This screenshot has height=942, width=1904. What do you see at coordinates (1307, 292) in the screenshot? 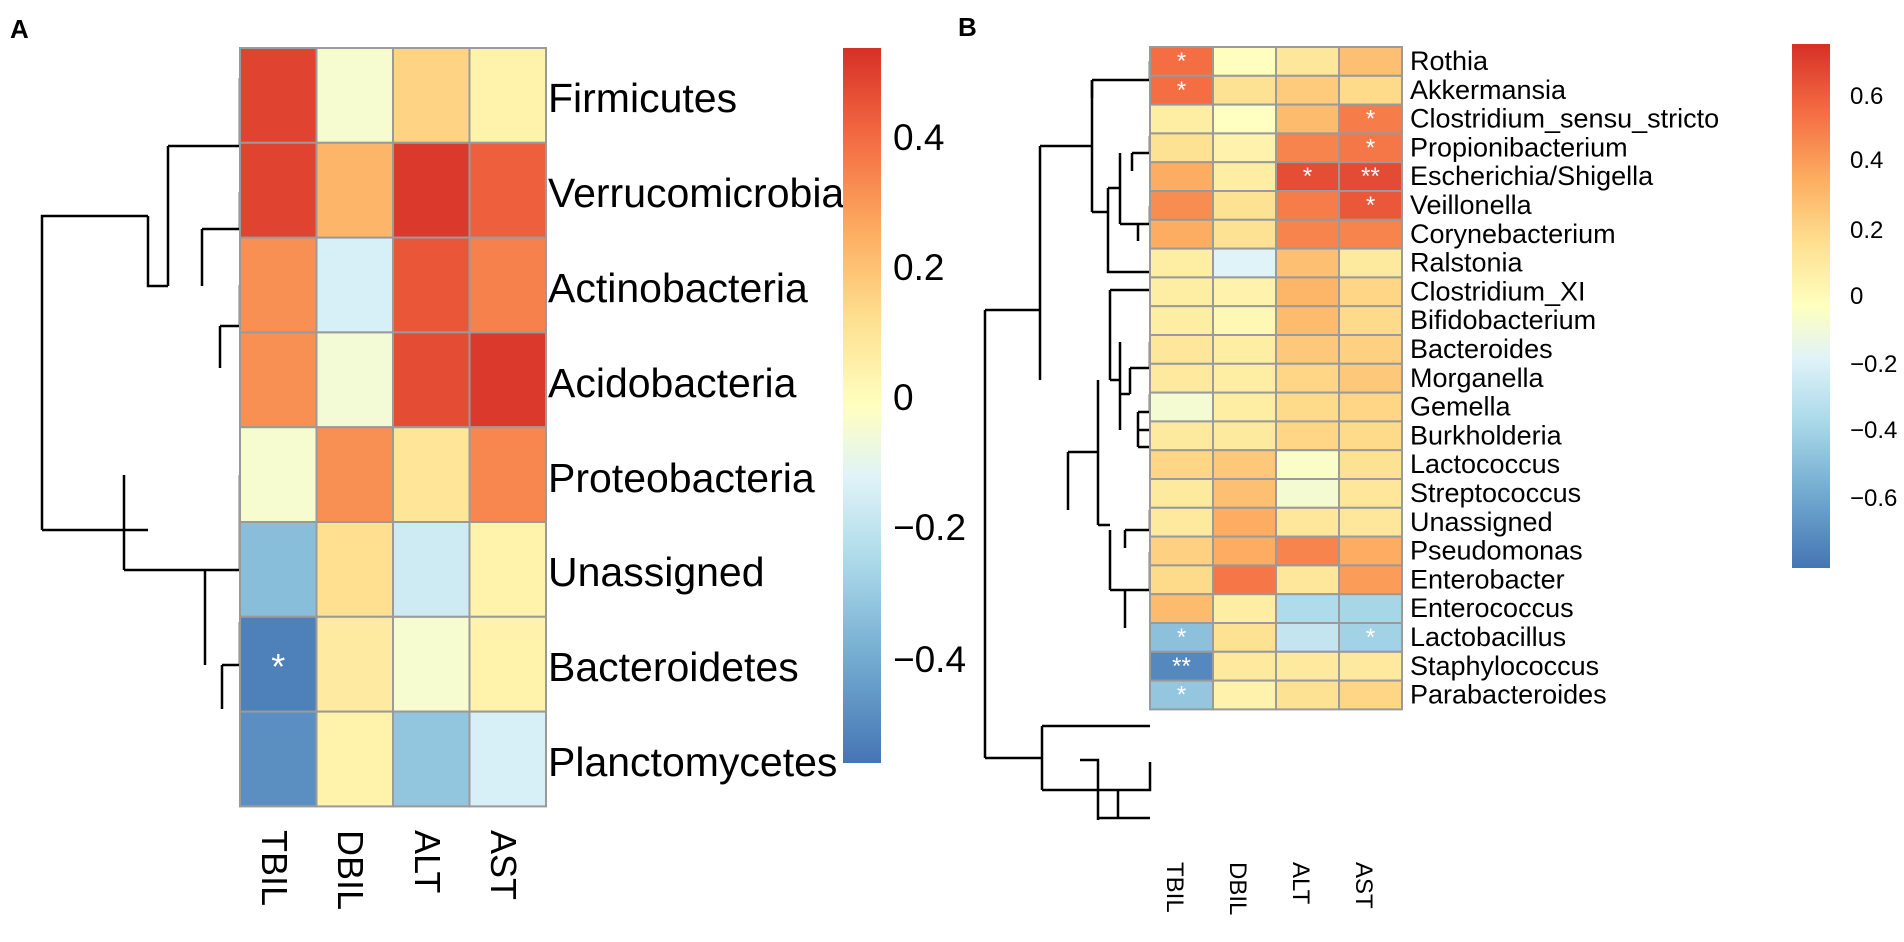
I see `b-cell-clostridium-xi-alt` at bounding box center [1307, 292].